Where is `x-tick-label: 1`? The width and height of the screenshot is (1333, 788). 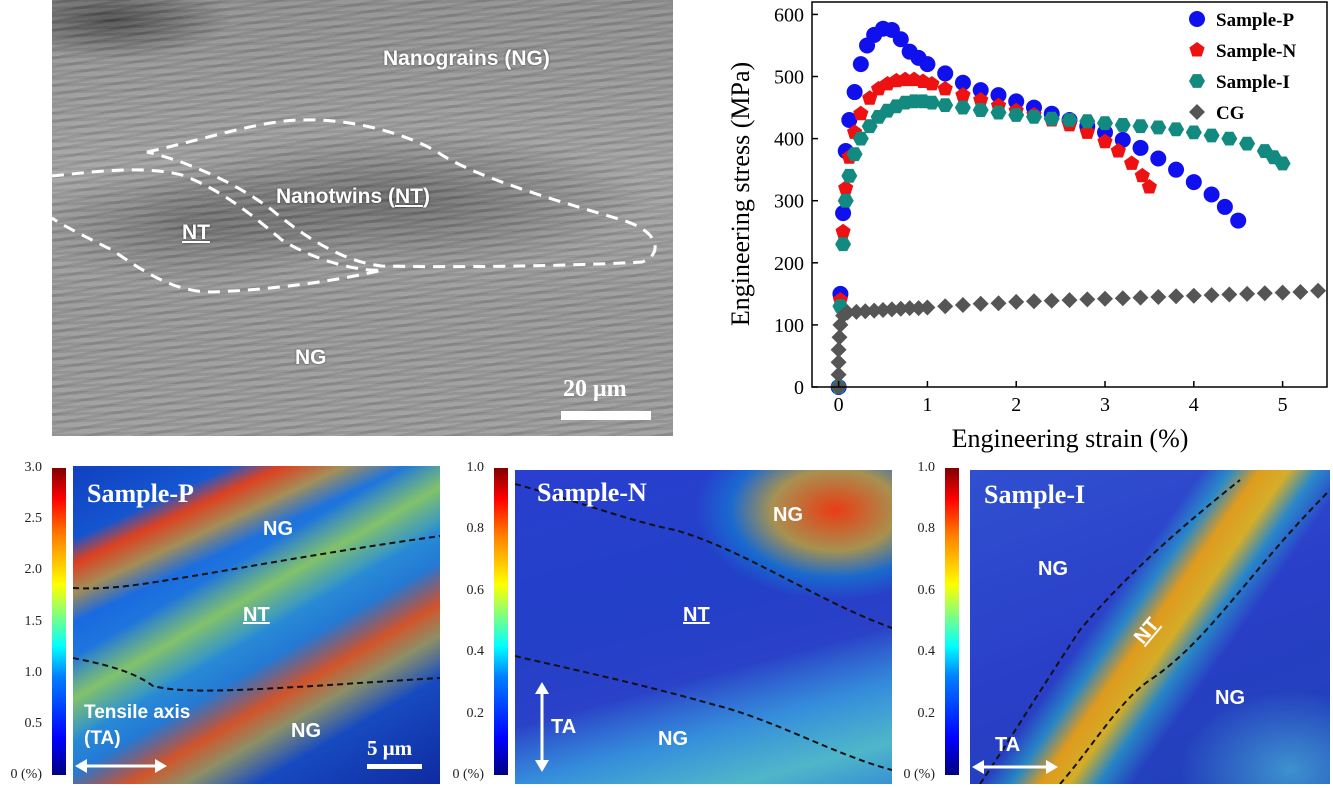 x-tick-label: 1 is located at coordinates (927, 405).